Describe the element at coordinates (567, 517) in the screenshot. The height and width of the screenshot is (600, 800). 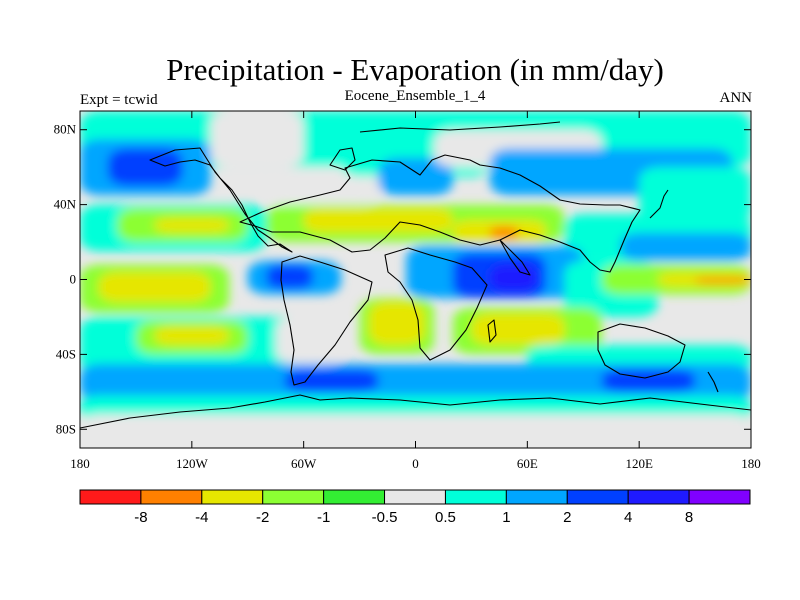
I see `colorbar-label: 2` at that location.